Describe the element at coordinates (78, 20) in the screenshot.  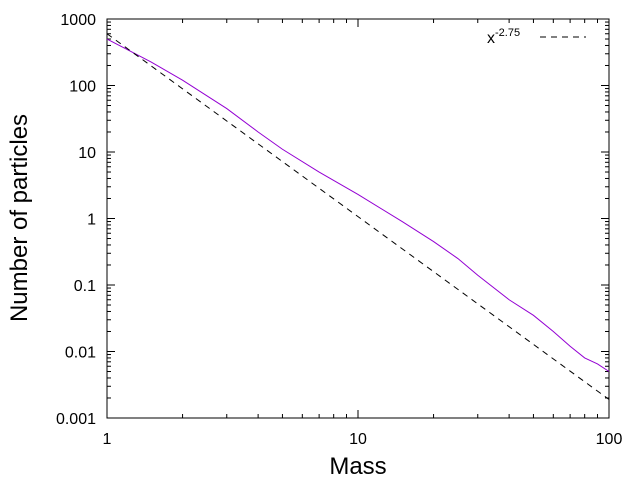
I see `y-tick-label: 1000` at that location.